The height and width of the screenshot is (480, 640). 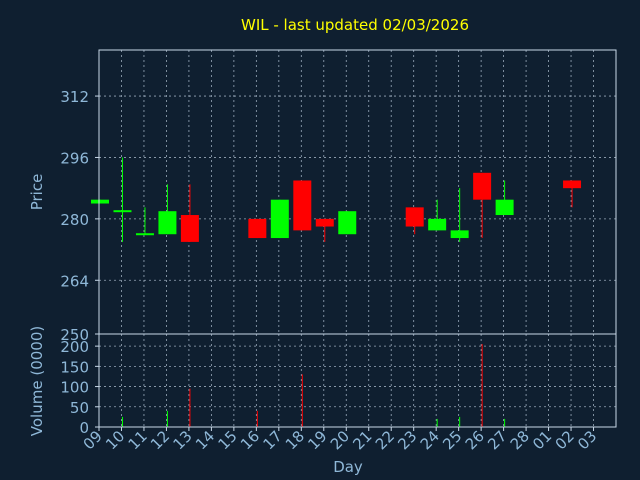 I want to click on chart-title: WIL - last updated 02/03/2026, so click(x=355, y=25).